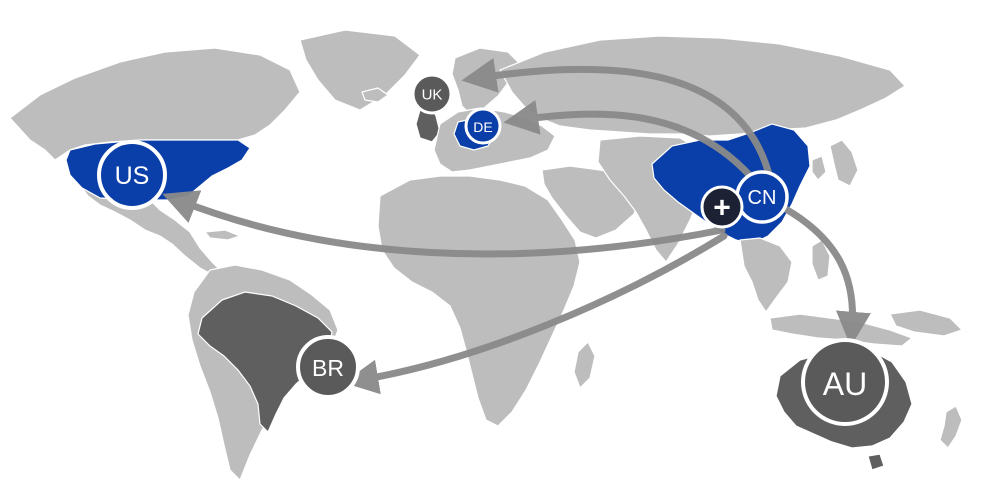 This screenshot has width=1000, height=500. I want to click on marker-uk: UK, so click(432, 94).